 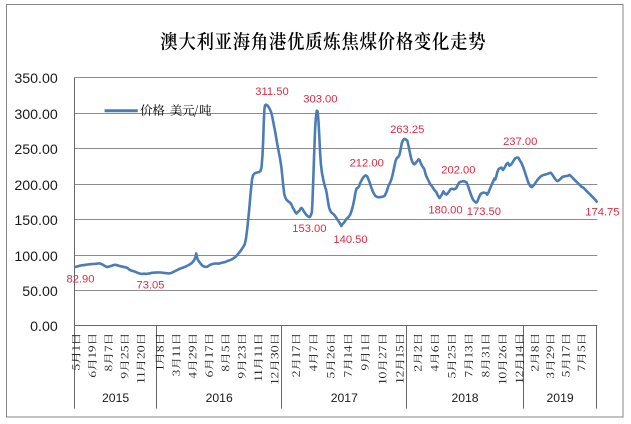 What do you see at coordinates (458, 171) in the screenshot?
I see `svg-text: 202.00` at bounding box center [458, 171].